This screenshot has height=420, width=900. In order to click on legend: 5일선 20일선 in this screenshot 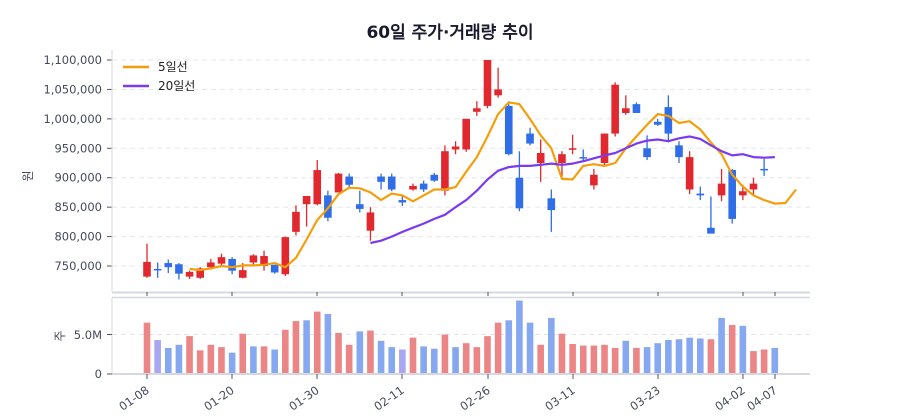, I will do `click(159, 76)`.